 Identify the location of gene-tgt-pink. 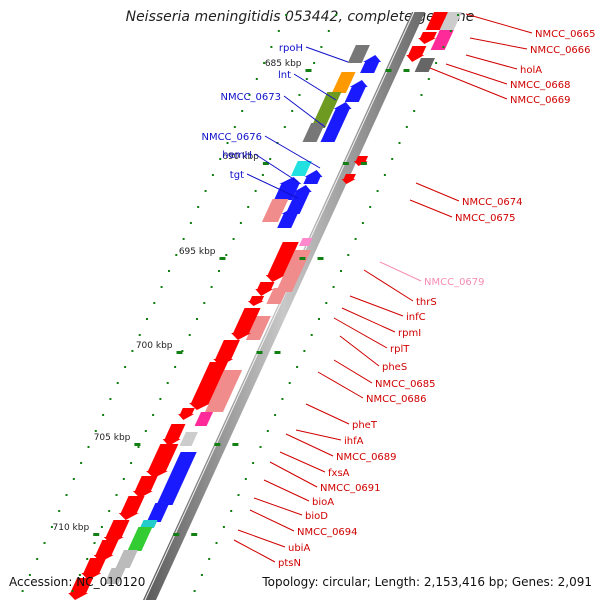
(275, 210).